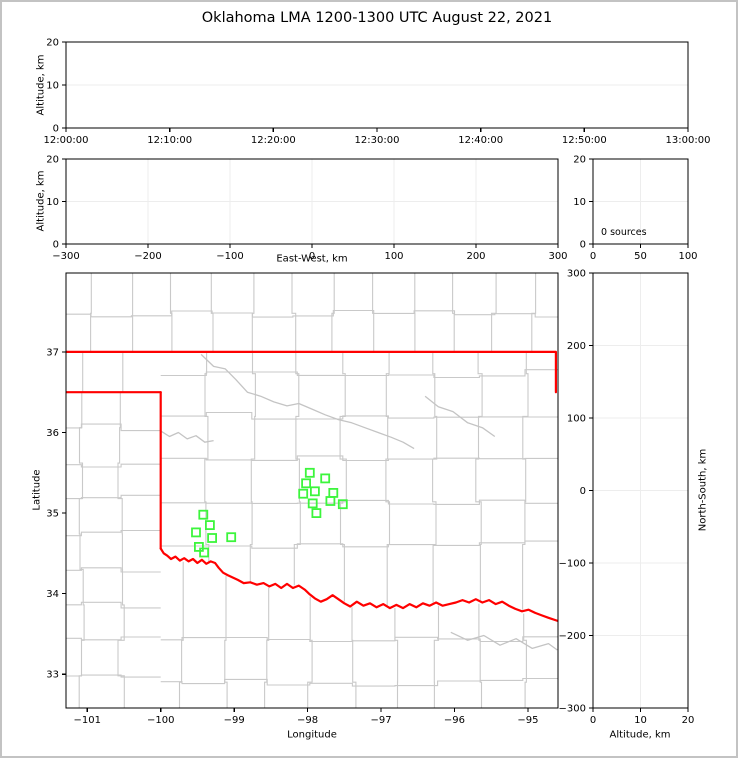  I want to click on tick-label: 50, so click(640, 256).